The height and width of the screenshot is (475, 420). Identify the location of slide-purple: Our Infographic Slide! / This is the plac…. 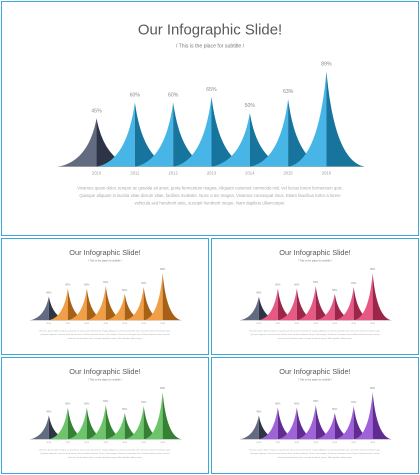
(315, 415).